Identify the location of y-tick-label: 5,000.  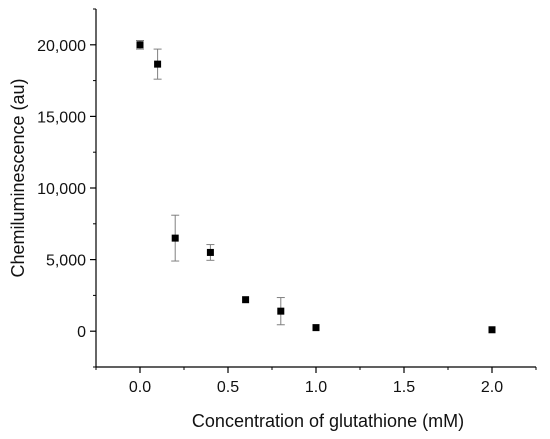
(66, 261).